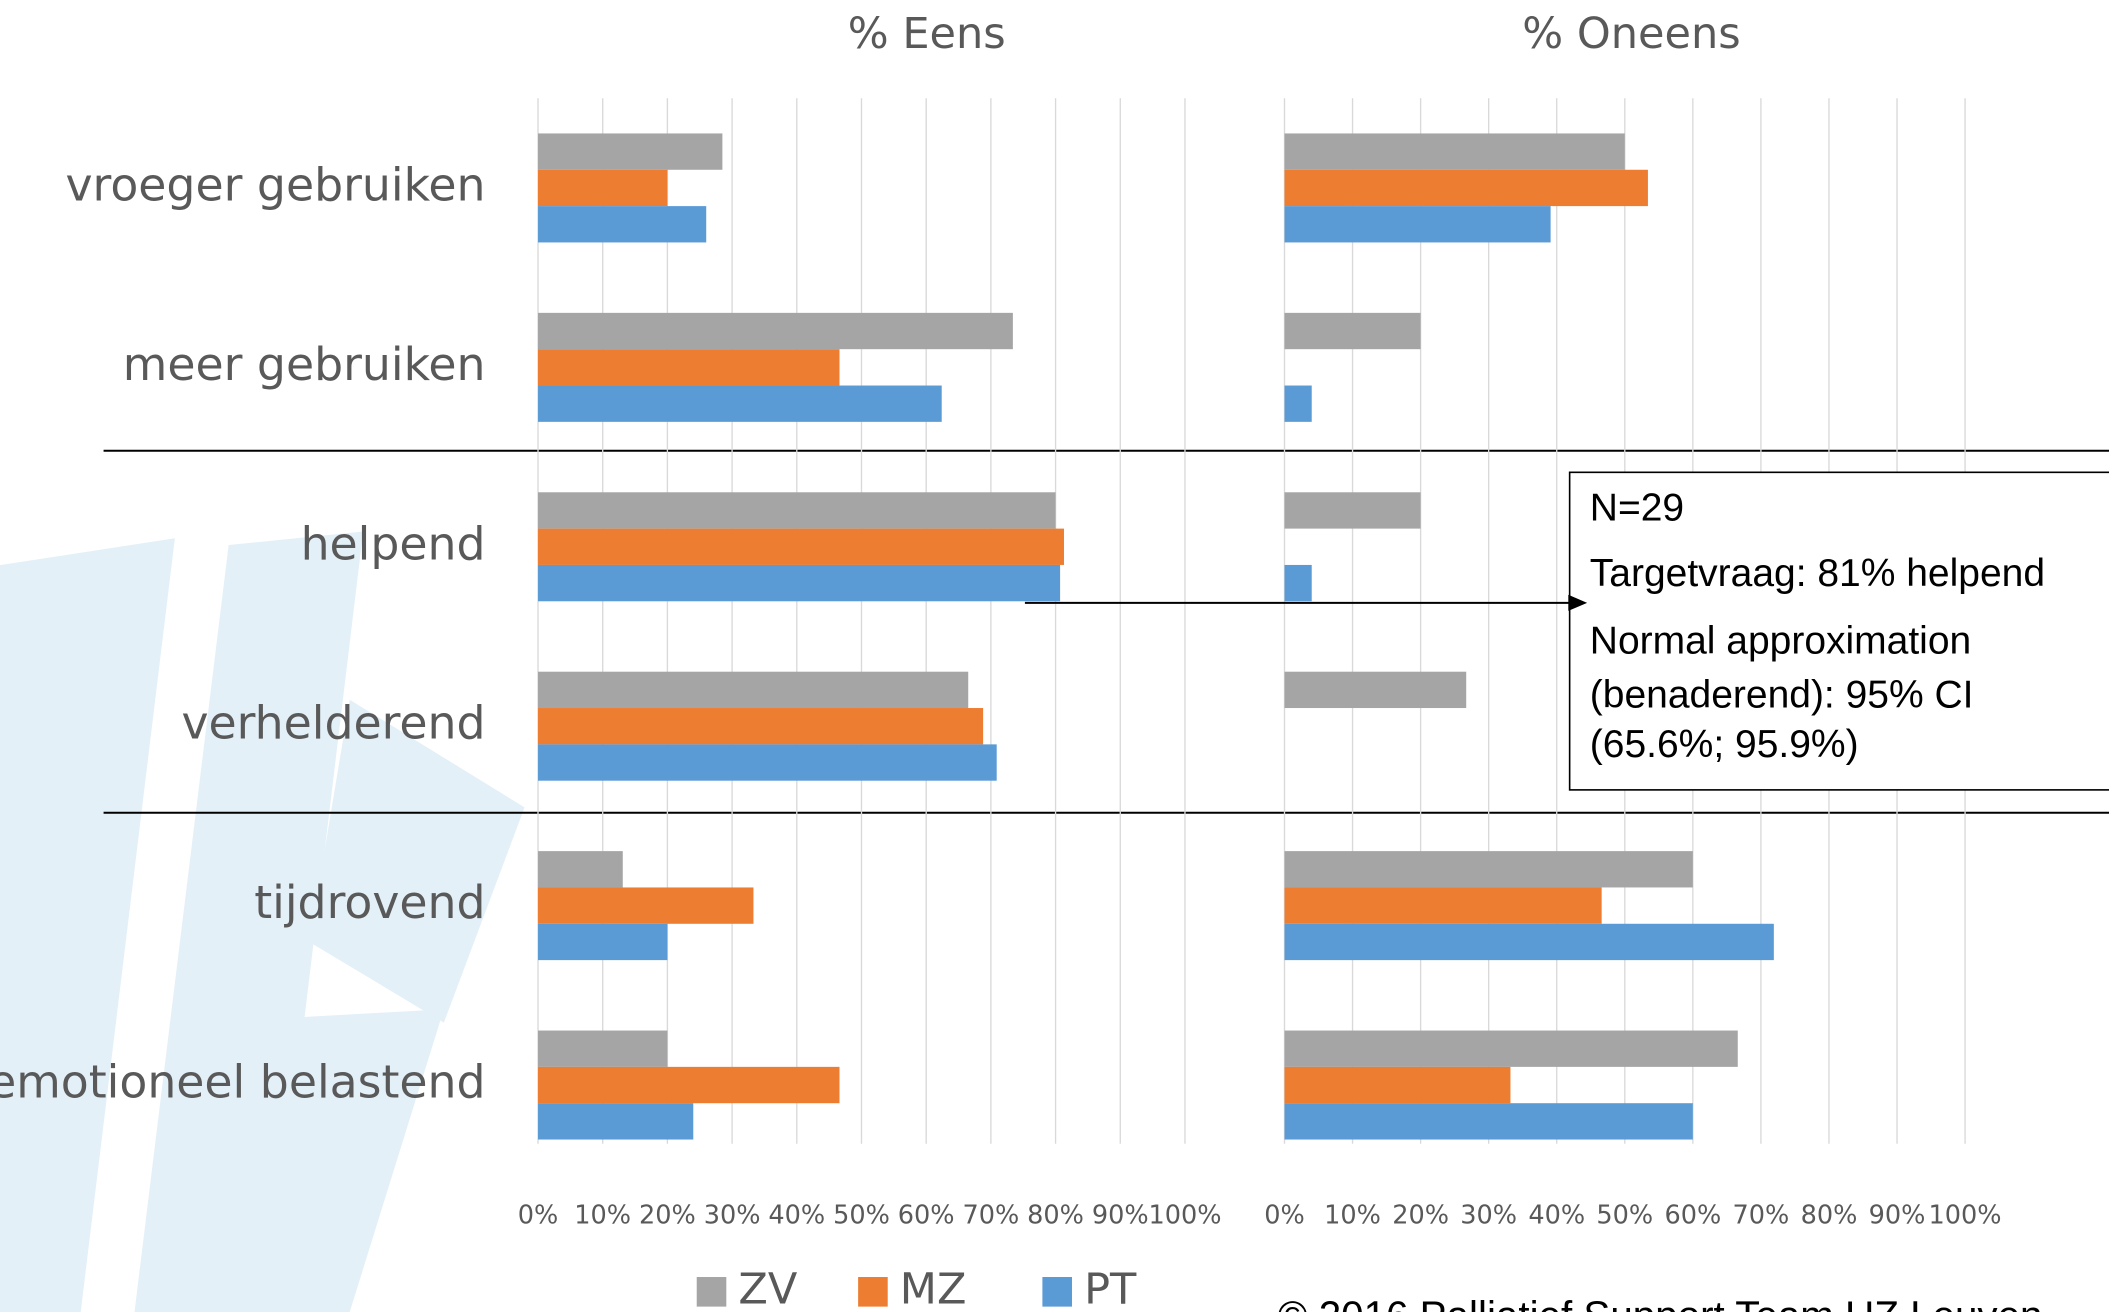 The width and height of the screenshot is (2109, 1312). What do you see at coordinates (393, 543) in the screenshot?
I see `category-label: helpend` at bounding box center [393, 543].